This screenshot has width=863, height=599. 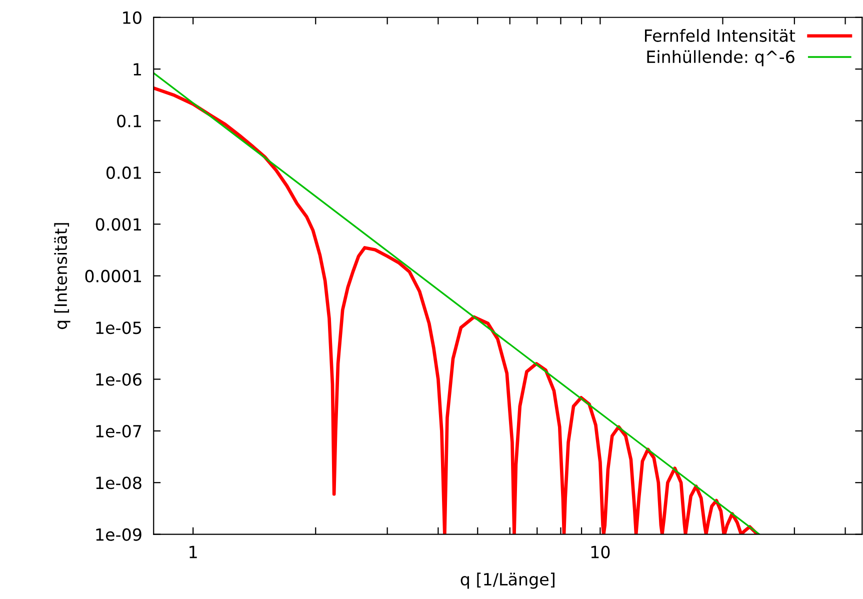 I want to click on y-tick-label: 0.1, so click(x=129, y=121).